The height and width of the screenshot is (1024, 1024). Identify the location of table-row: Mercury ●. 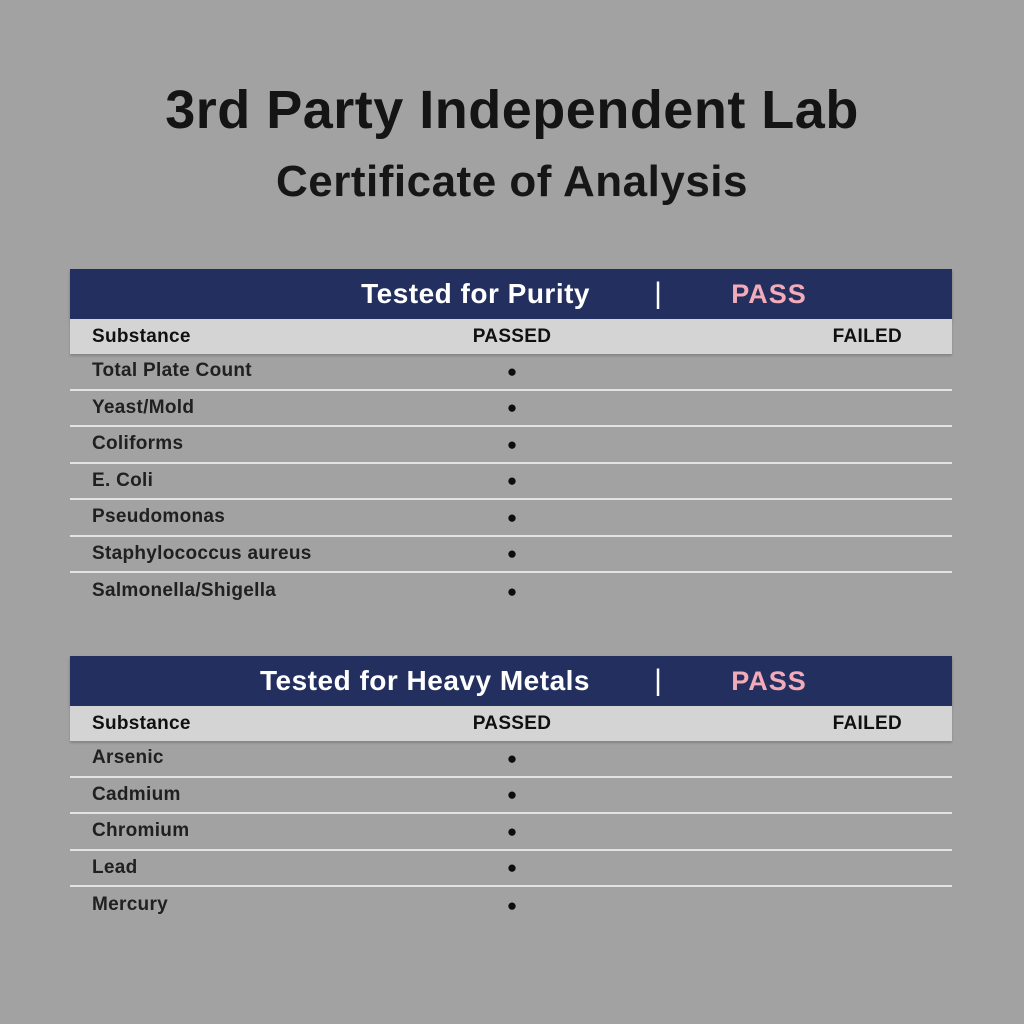
(511, 905).